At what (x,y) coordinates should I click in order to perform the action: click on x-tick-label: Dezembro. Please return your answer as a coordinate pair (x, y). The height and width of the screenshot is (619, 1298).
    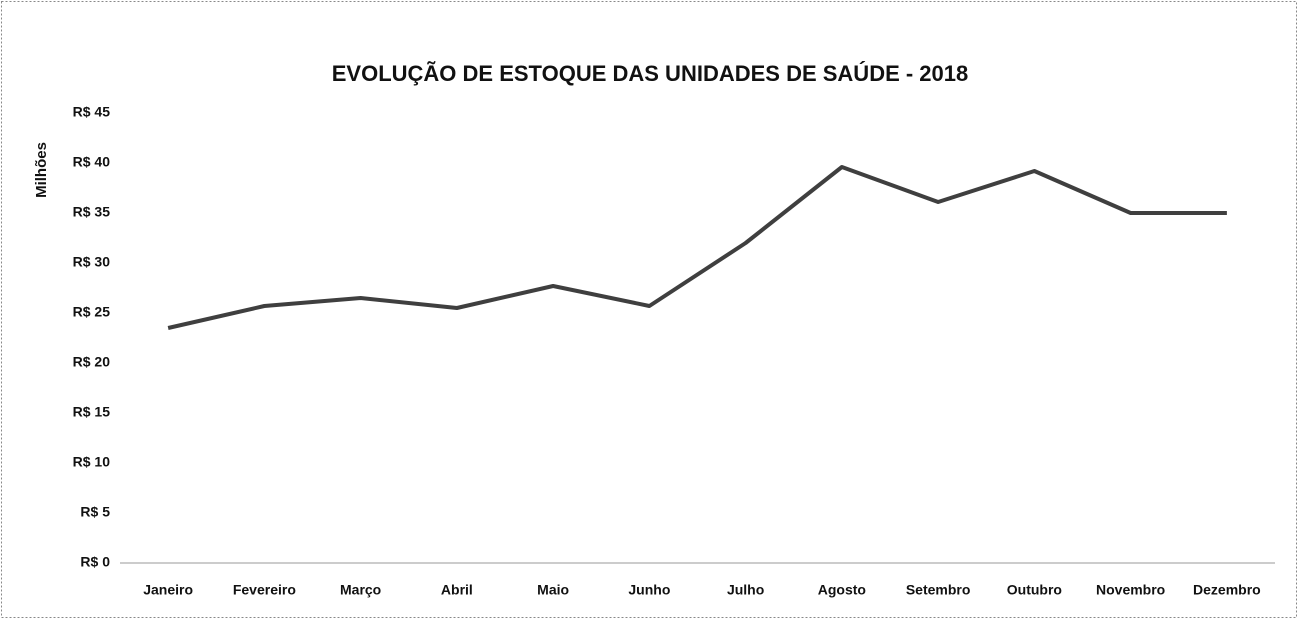
    Looking at the image, I should click on (1227, 590).